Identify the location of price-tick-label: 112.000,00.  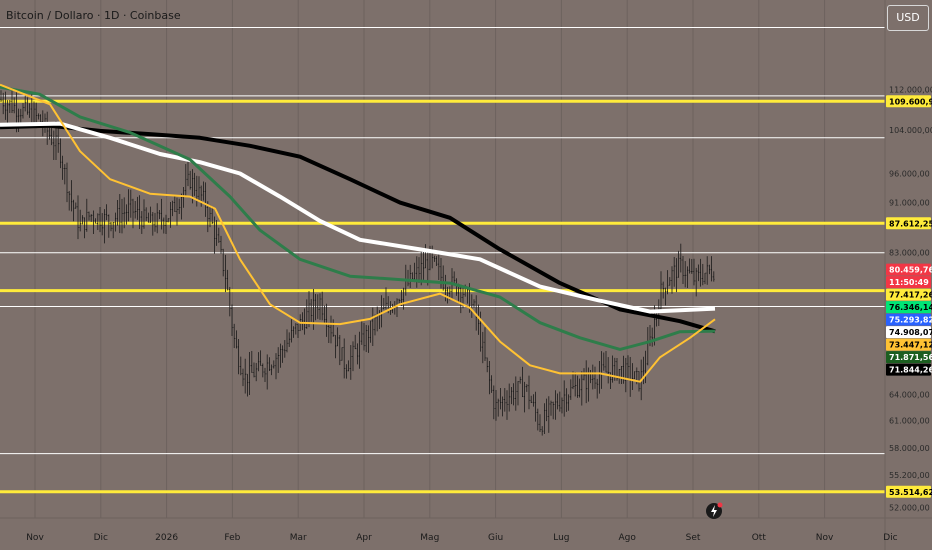
(910, 89).